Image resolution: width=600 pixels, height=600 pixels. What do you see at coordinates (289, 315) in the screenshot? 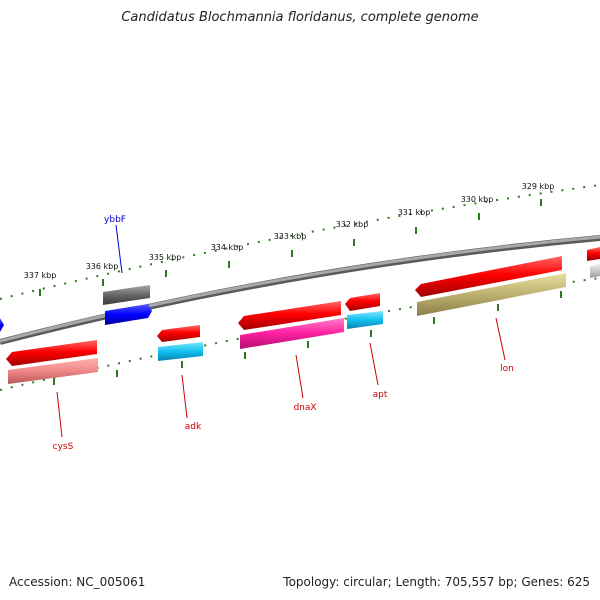
I see `gene-arrow-dnaX` at bounding box center [289, 315].